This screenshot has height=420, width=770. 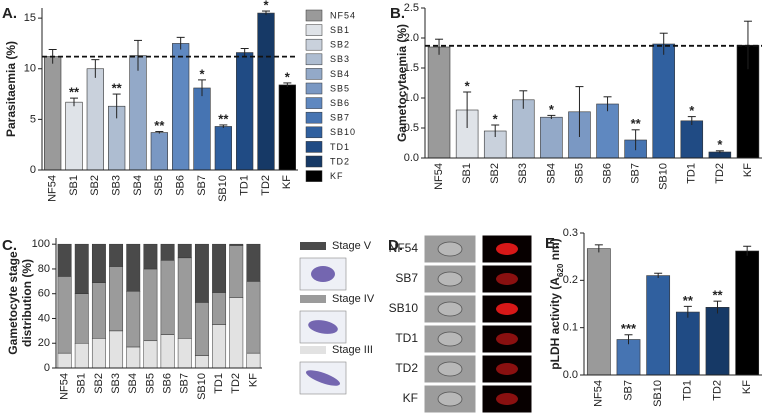 What do you see at coordinates (340, 59) in the screenshot?
I see `legend-label: SB3` at bounding box center [340, 59].